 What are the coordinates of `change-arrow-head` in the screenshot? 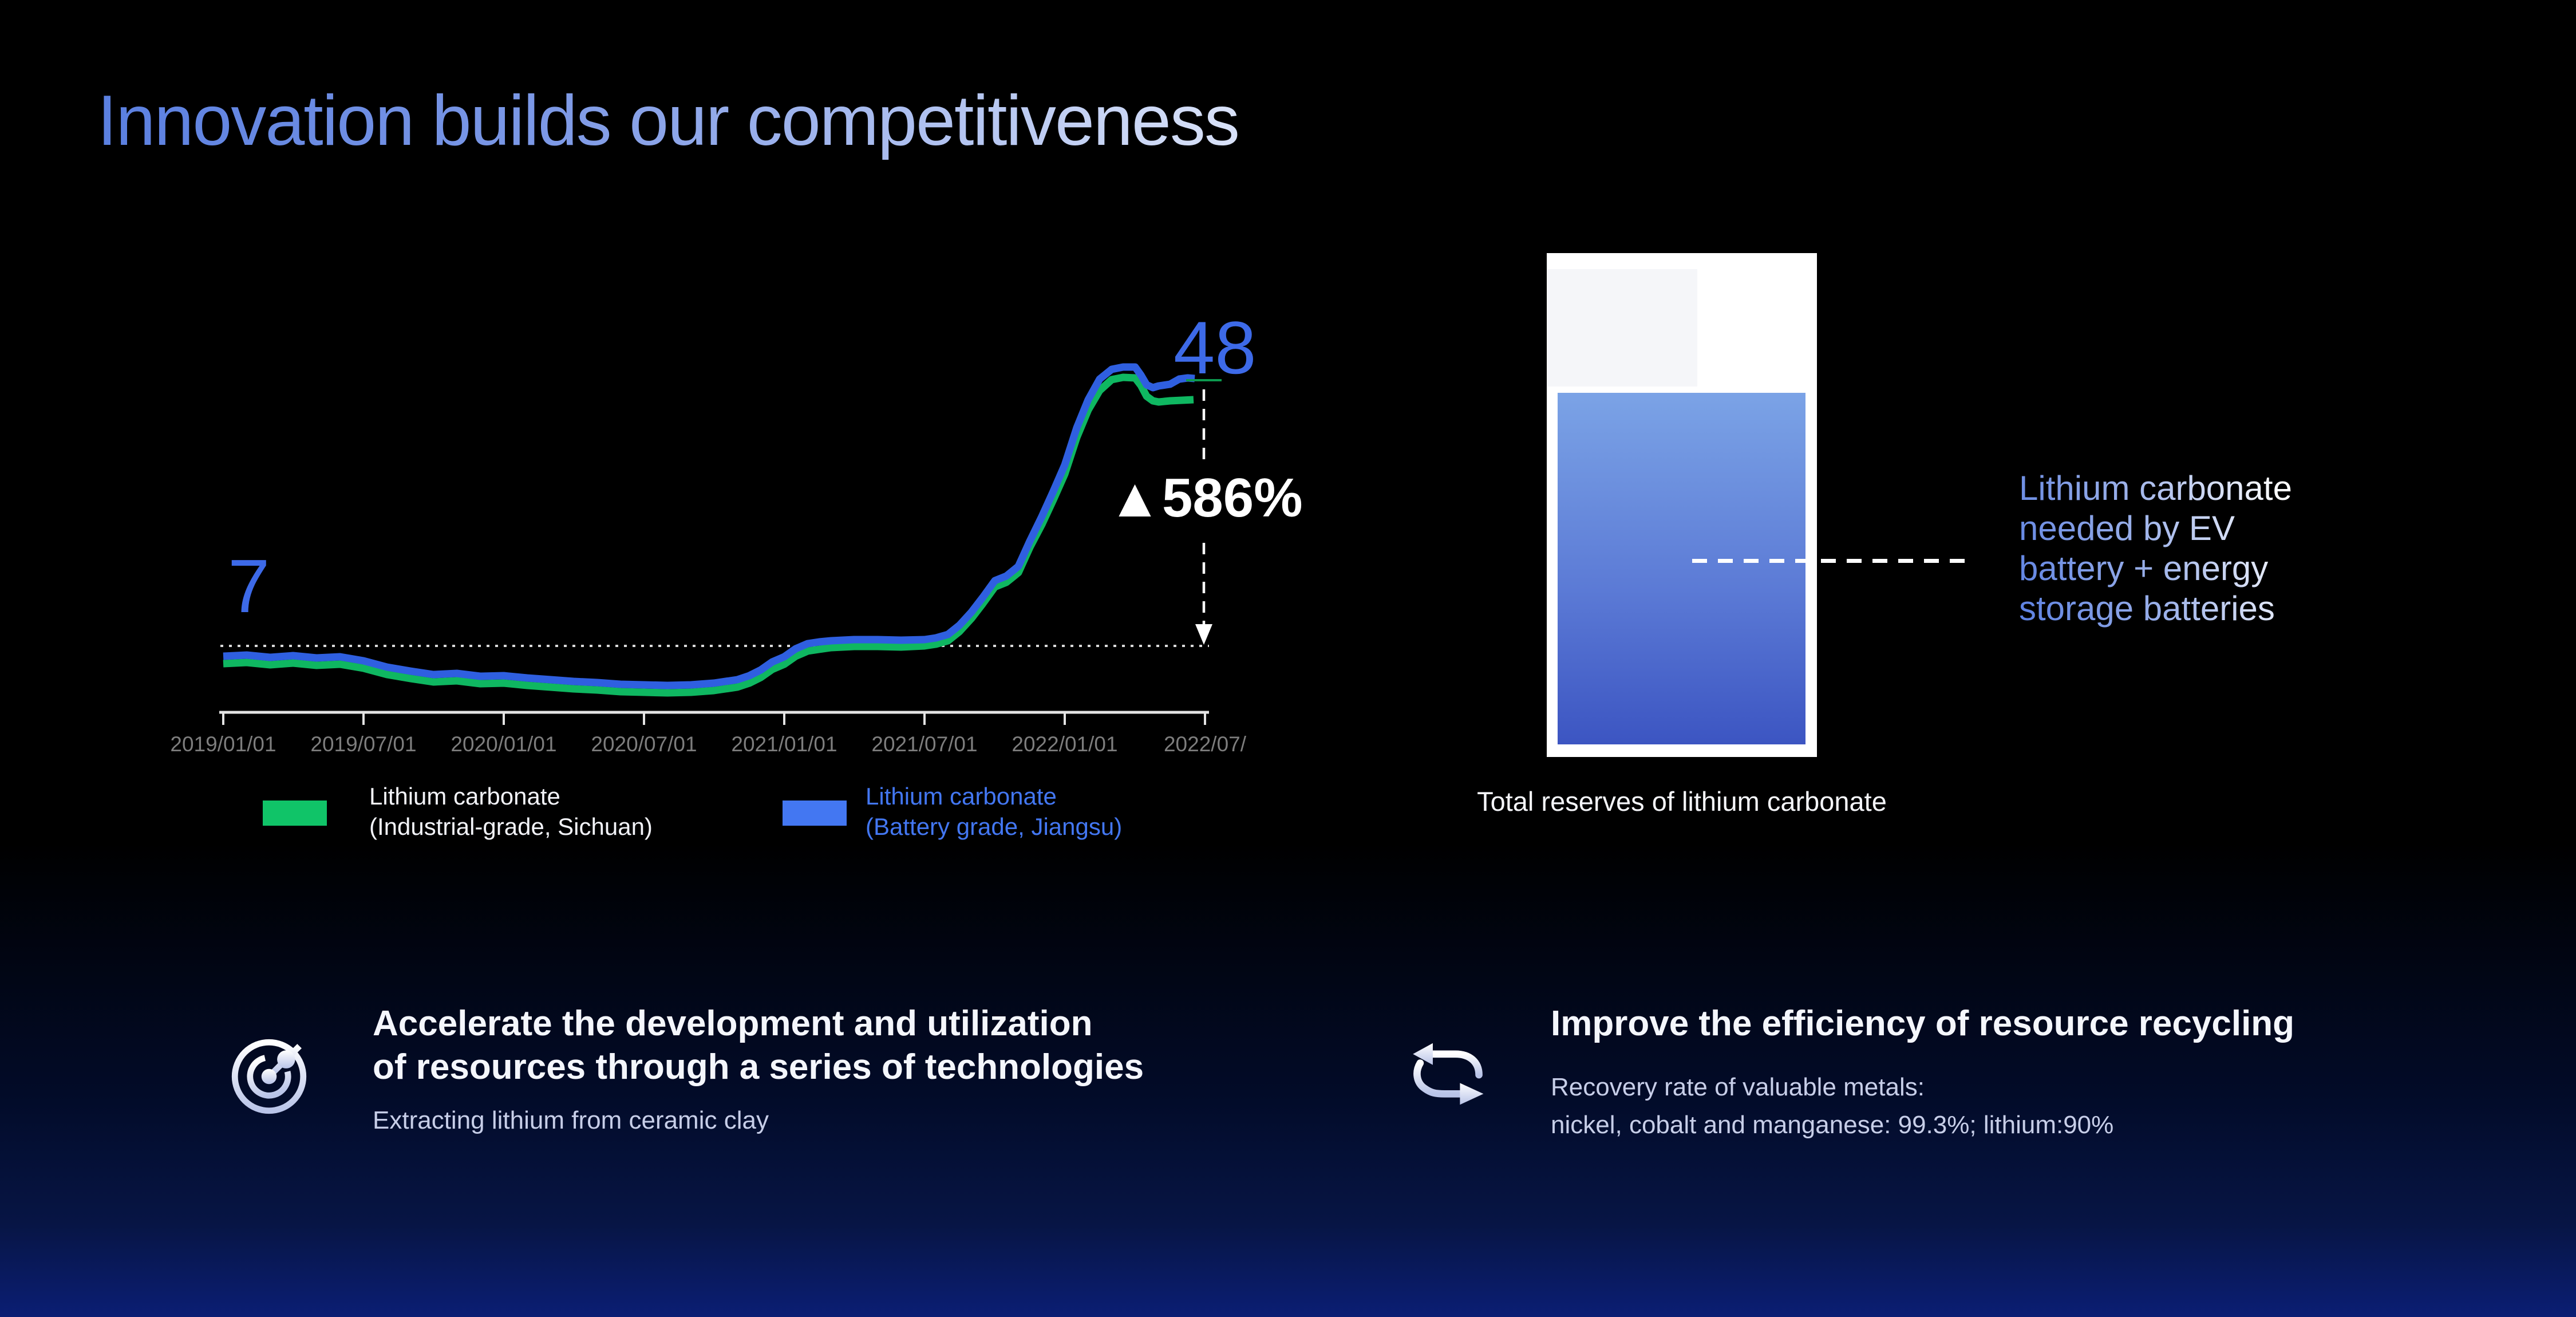 It's located at (1203, 634).